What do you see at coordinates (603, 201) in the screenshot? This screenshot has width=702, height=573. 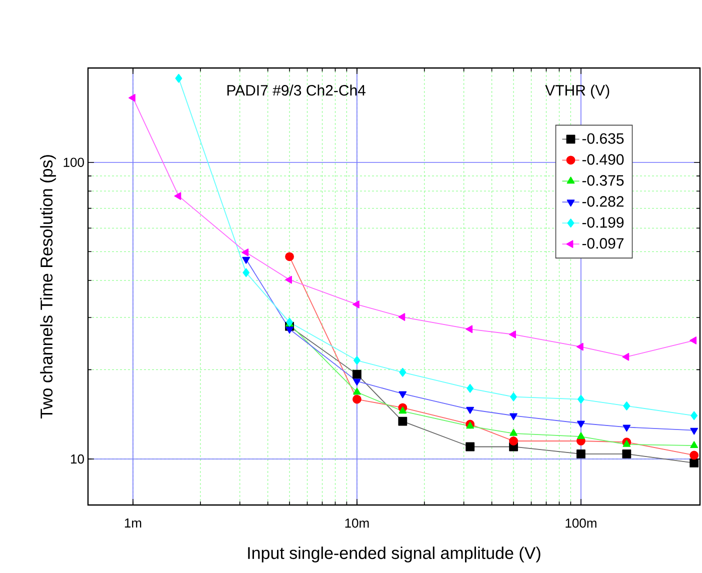 I see `legend-label: -0.282` at bounding box center [603, 201].